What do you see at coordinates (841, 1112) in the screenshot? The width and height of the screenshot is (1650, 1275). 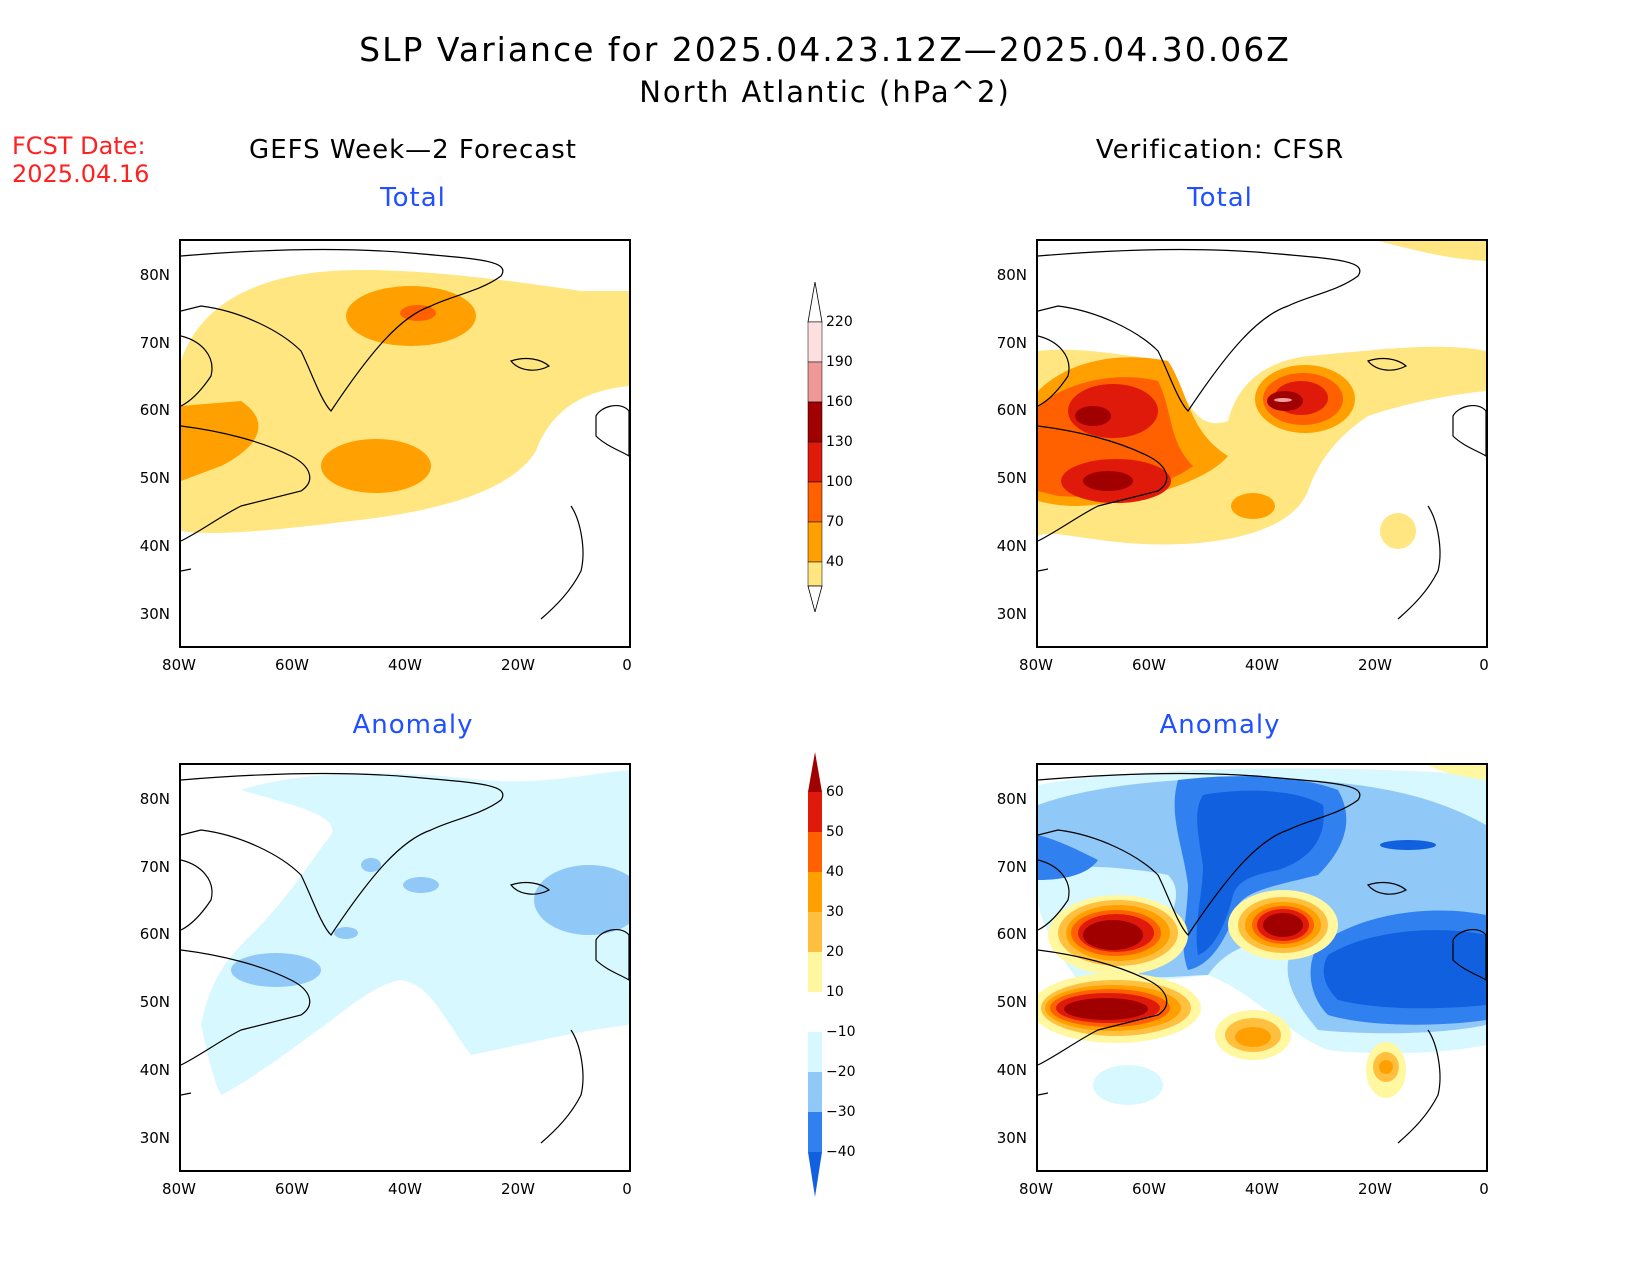 I see `colorbar-label: −30` at bounding box center [841, 1112].